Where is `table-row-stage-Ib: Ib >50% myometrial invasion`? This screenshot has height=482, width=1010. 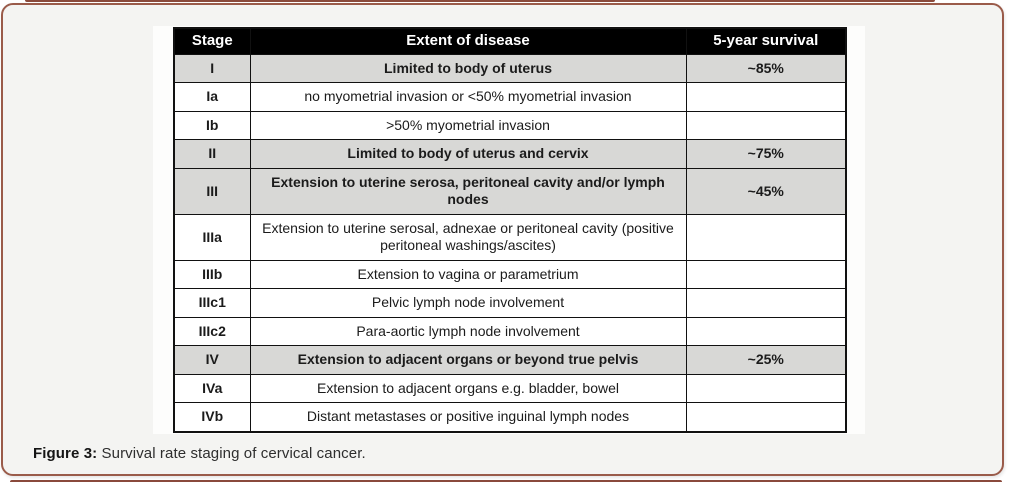
table-row-stage-Ib: Ib >50% myometrial invasion is located at coordinates (510, 125).